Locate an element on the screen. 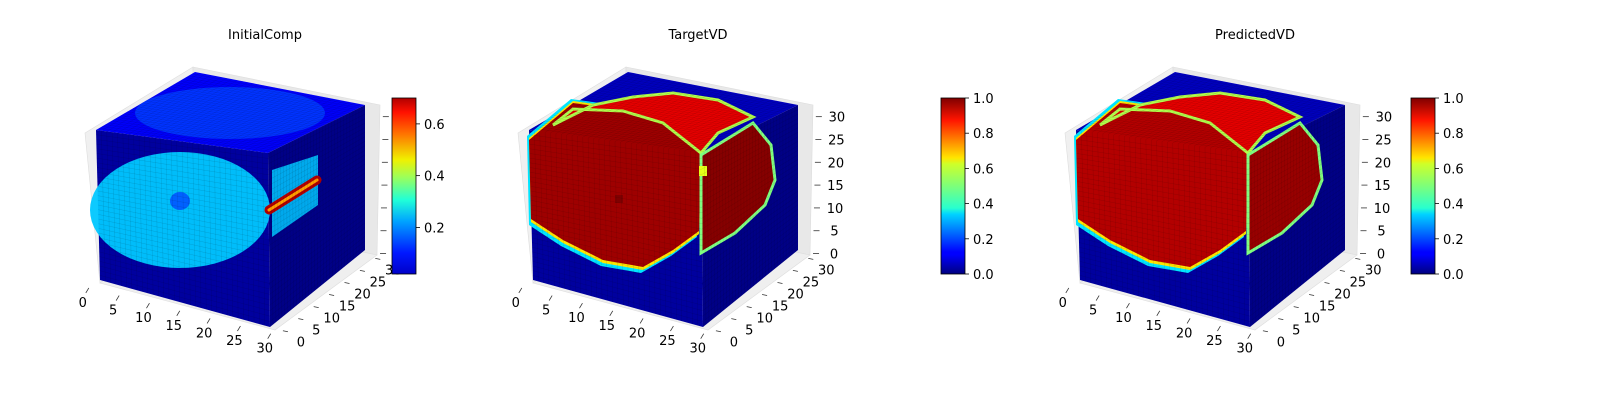 This screenshot has height=400, width=1600. spot-front is located at coordinates (619, 199).